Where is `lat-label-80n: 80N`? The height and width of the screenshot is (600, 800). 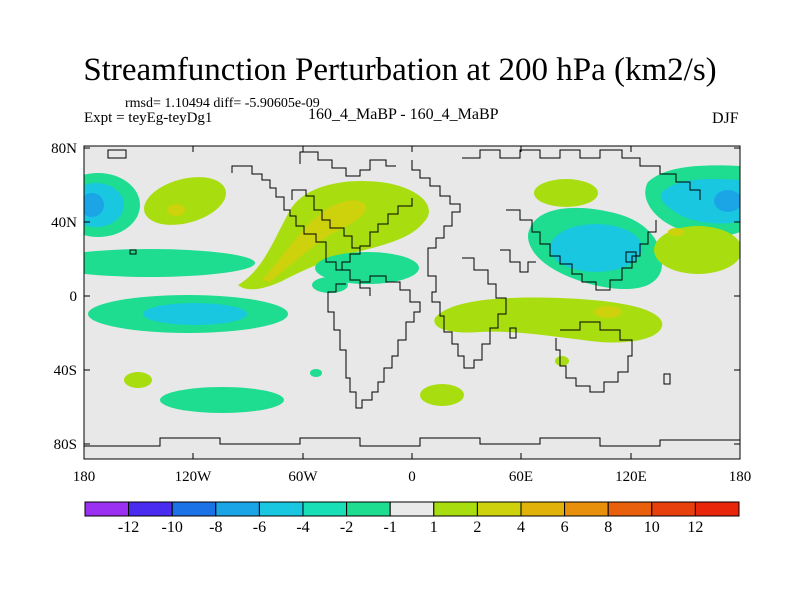 lat-label-80n: 80N is located at coordinates (64, 149).